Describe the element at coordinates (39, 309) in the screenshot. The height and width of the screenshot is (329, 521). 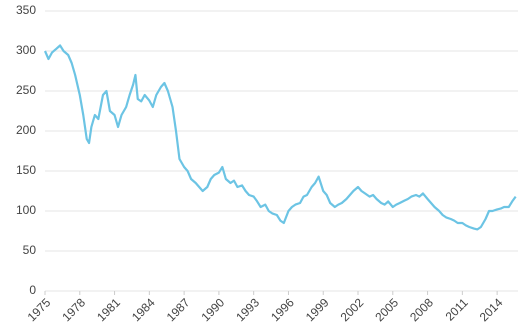
I see `x-tick-label: 1975` at that location.